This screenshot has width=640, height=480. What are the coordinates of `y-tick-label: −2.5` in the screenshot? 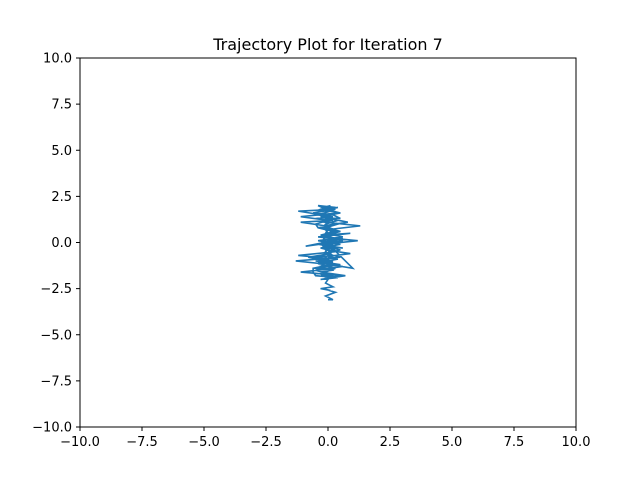 It's located at (56, 289).